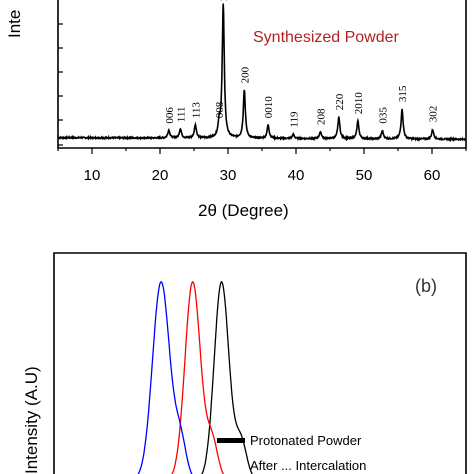  What do you see at coordinates (31, 420) in the screenshot?
I see `panel-b-y-axis-label: Intensity (A.U)` at bounding box center [31, 420].